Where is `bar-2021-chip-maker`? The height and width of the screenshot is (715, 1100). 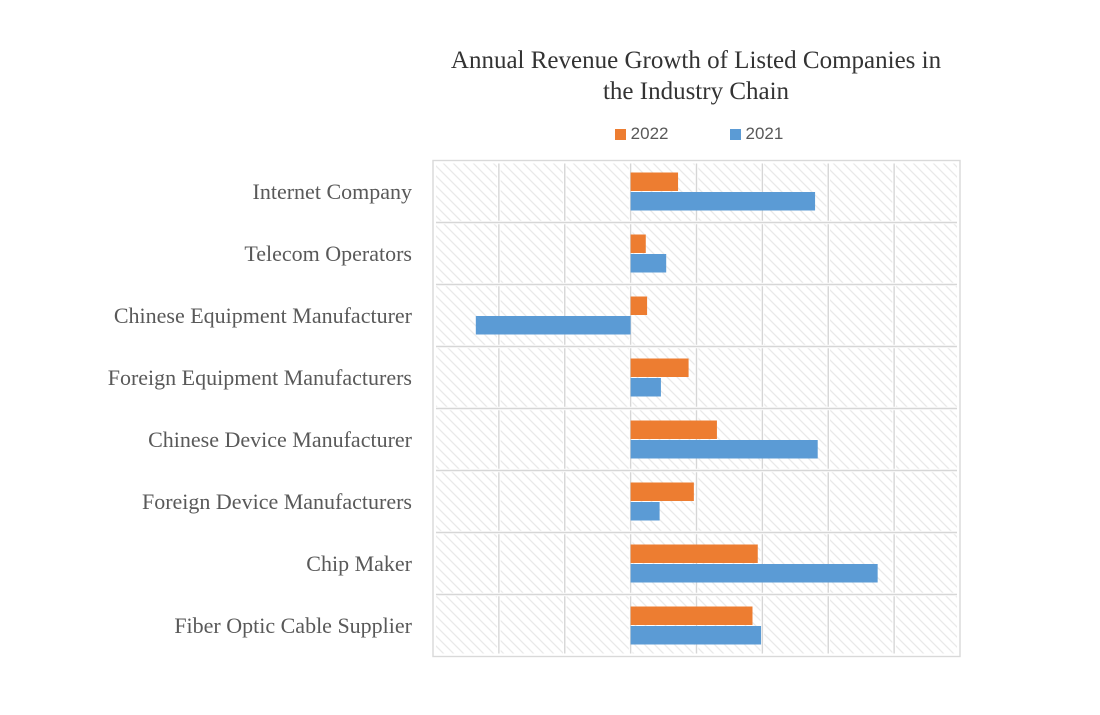 bar-2021-chip-maker is located at coordinates (754, 573).